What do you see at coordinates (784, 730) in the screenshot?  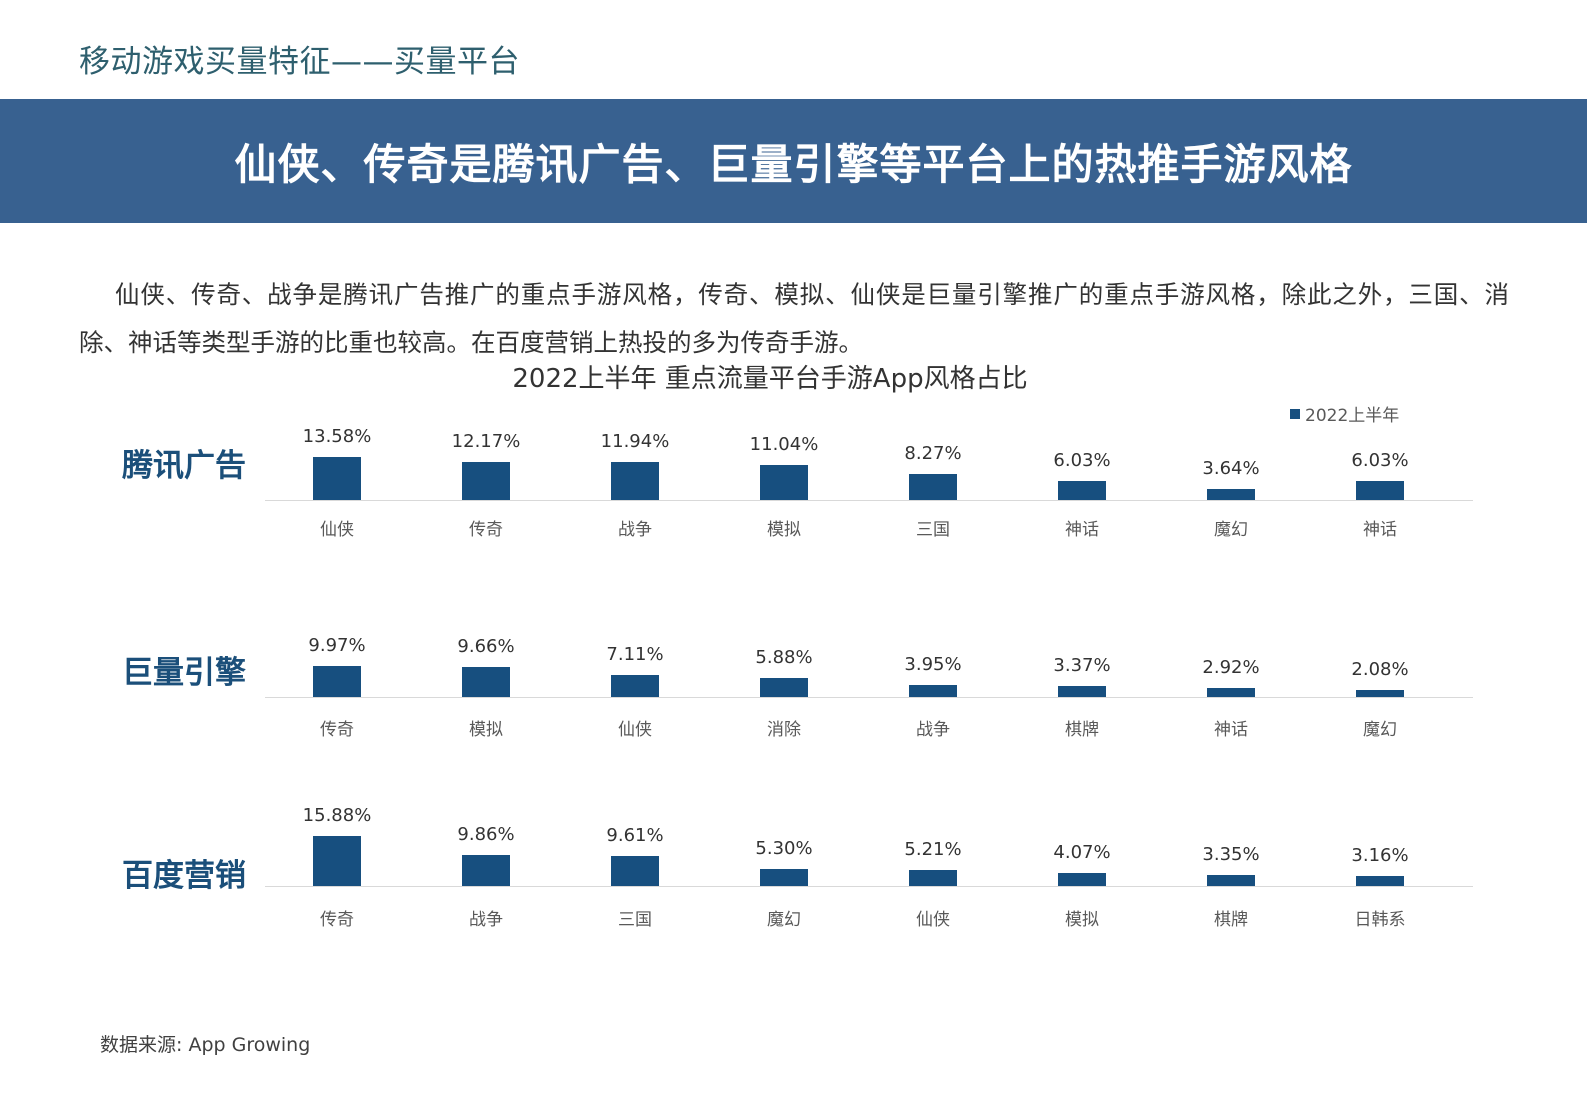 I see `category-label: 消除` at bounding box center [784, 730].